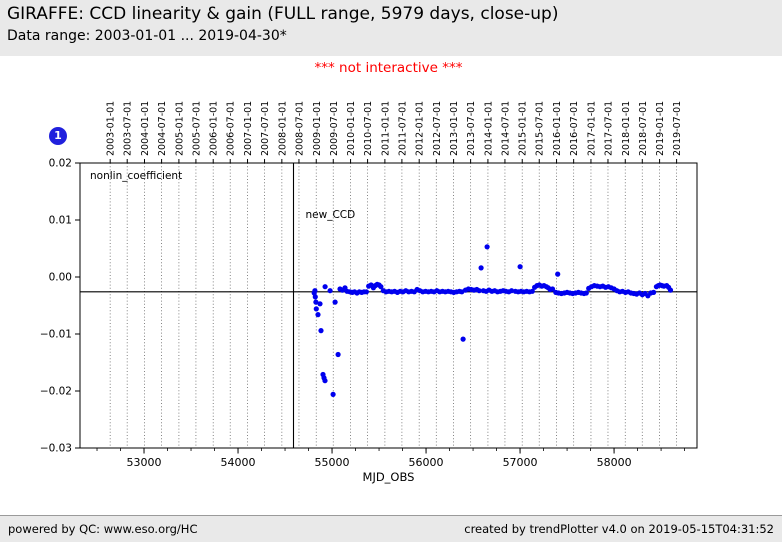 The width and height of the screenshot is (782, 542). Describe the element at coordinates (56, 449) in the screenshot. I see `svg-text: −0.03` at that location.